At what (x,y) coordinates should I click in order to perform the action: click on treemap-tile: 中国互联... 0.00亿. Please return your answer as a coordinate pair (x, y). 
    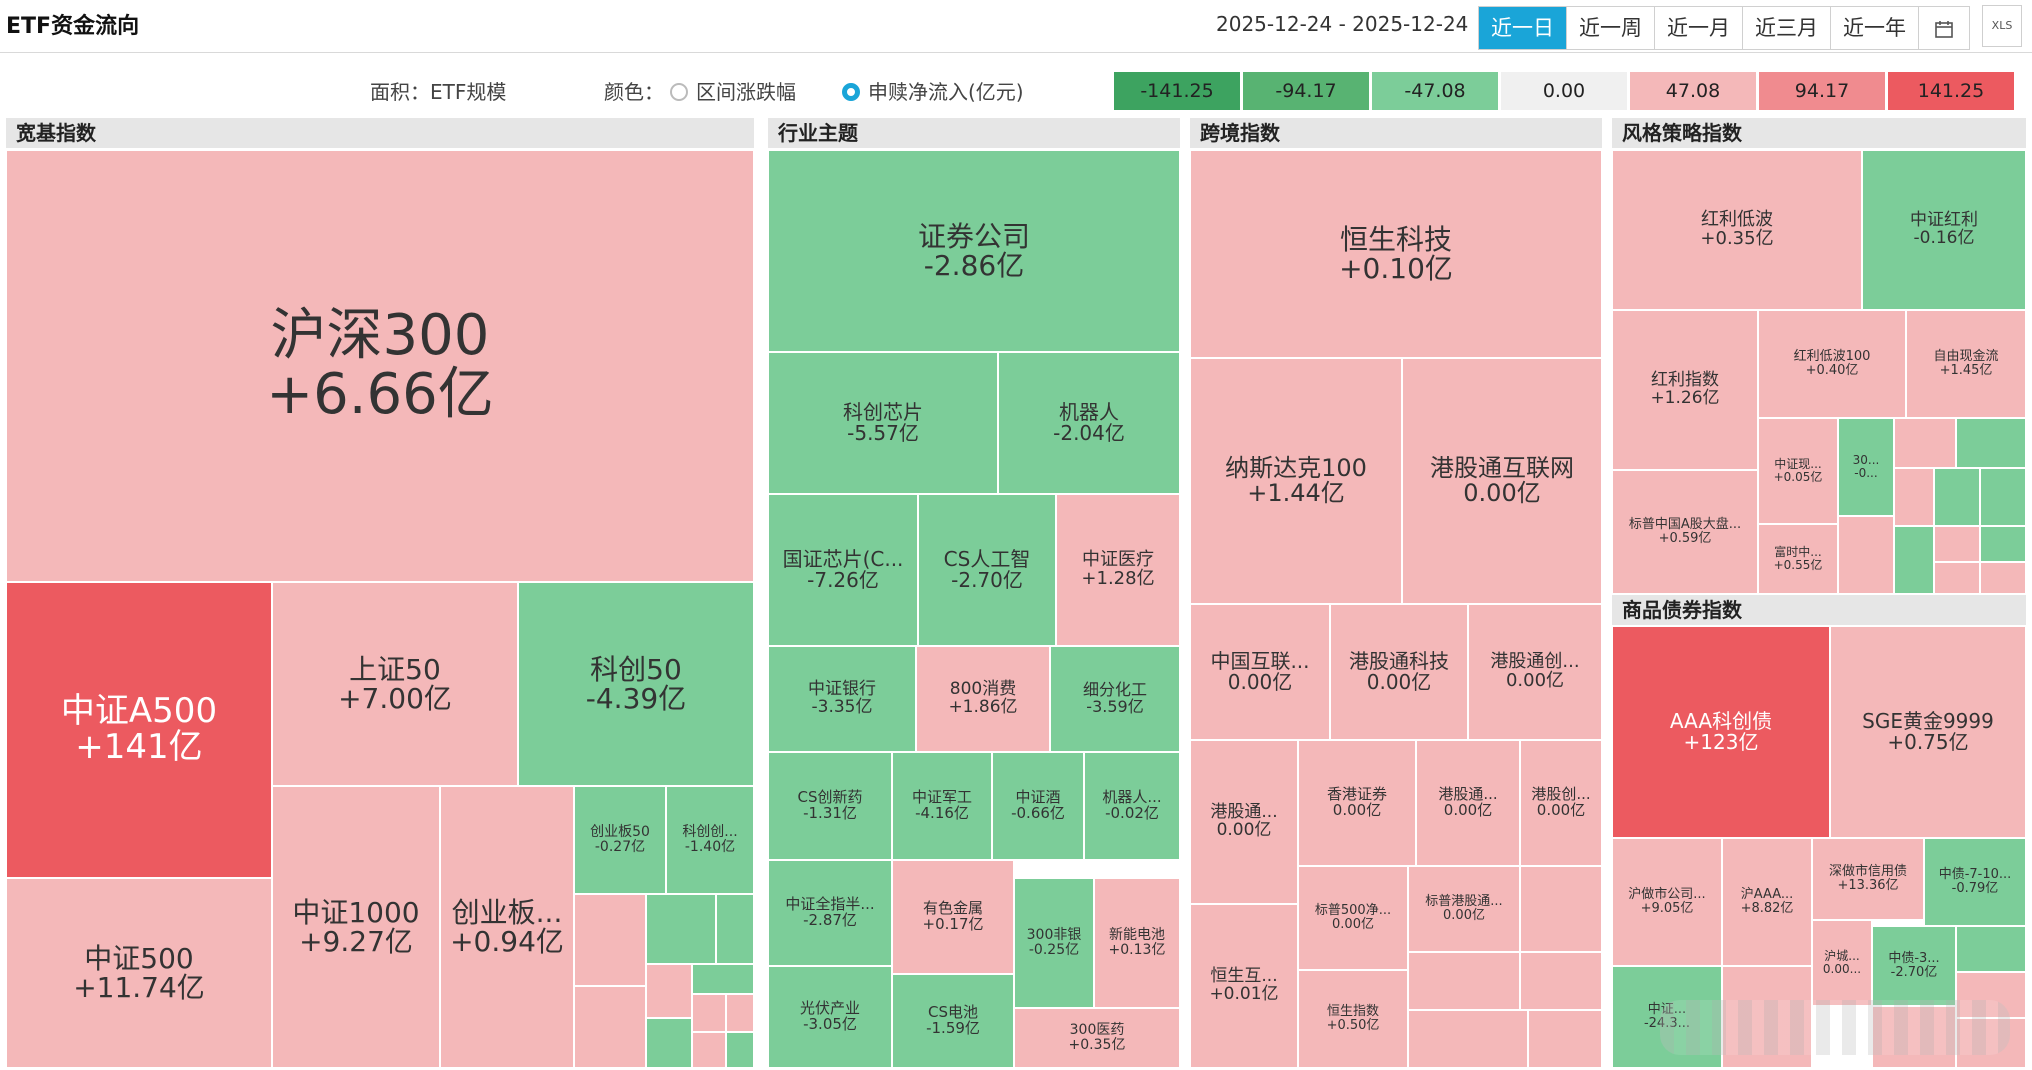
    Looking at the image, I should click on (1260, 672).